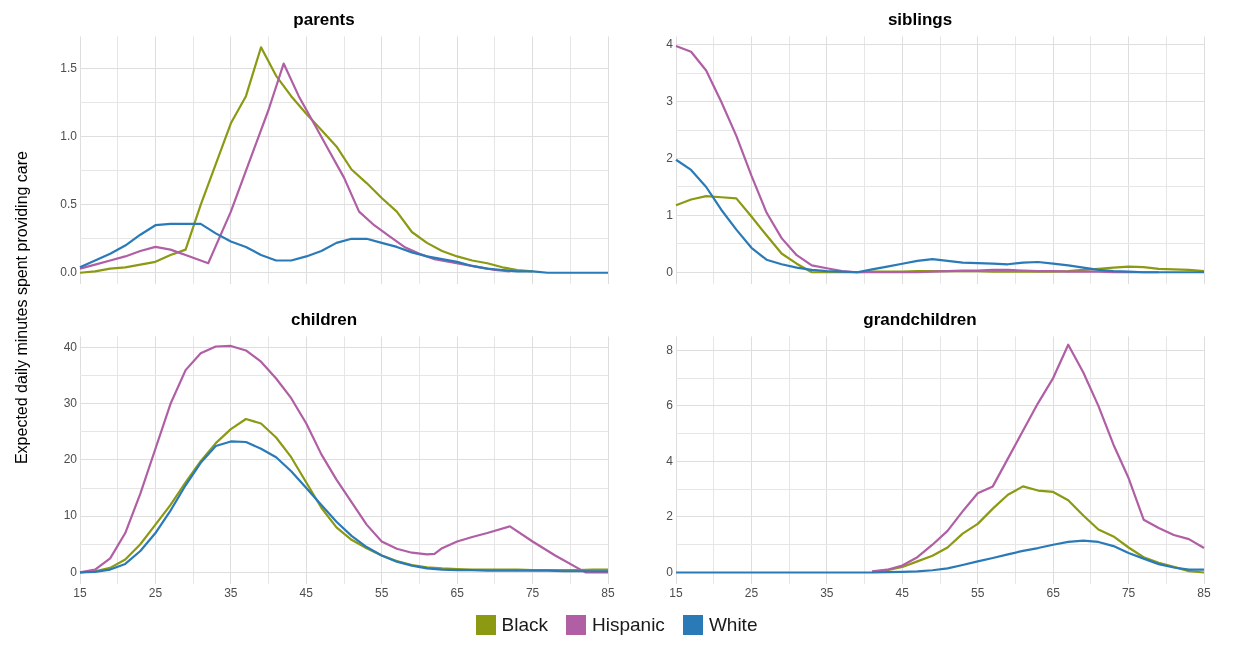 The width and height of the screenshot is (1233, 659). Describe the element at coordinates (524, 625) in the screenshot. I see `legend-label: Black` at that location.